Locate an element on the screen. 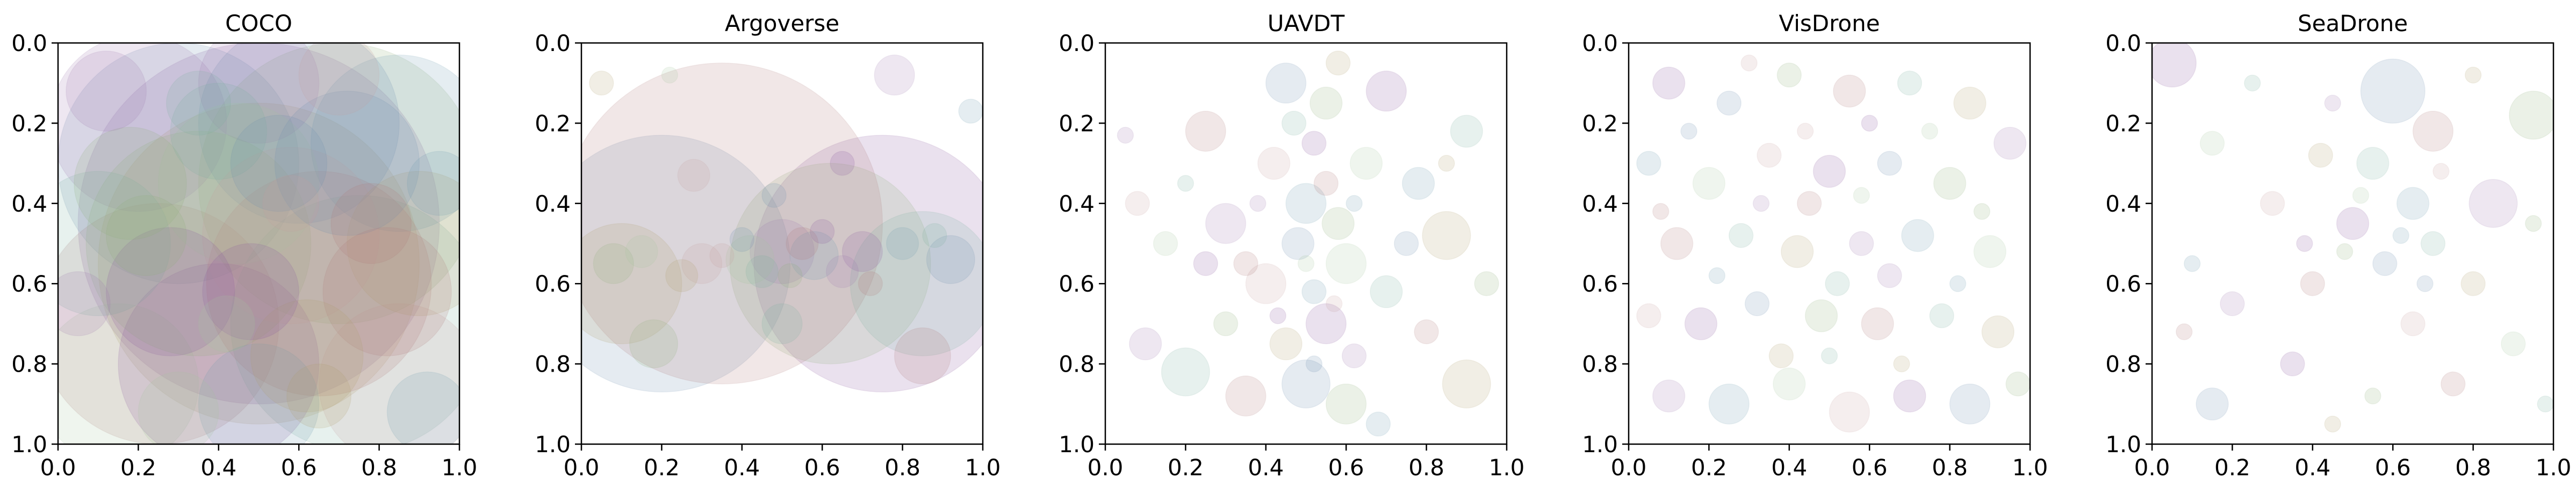  y-tick-label: 0.2 is located at coordinates (29, 123).